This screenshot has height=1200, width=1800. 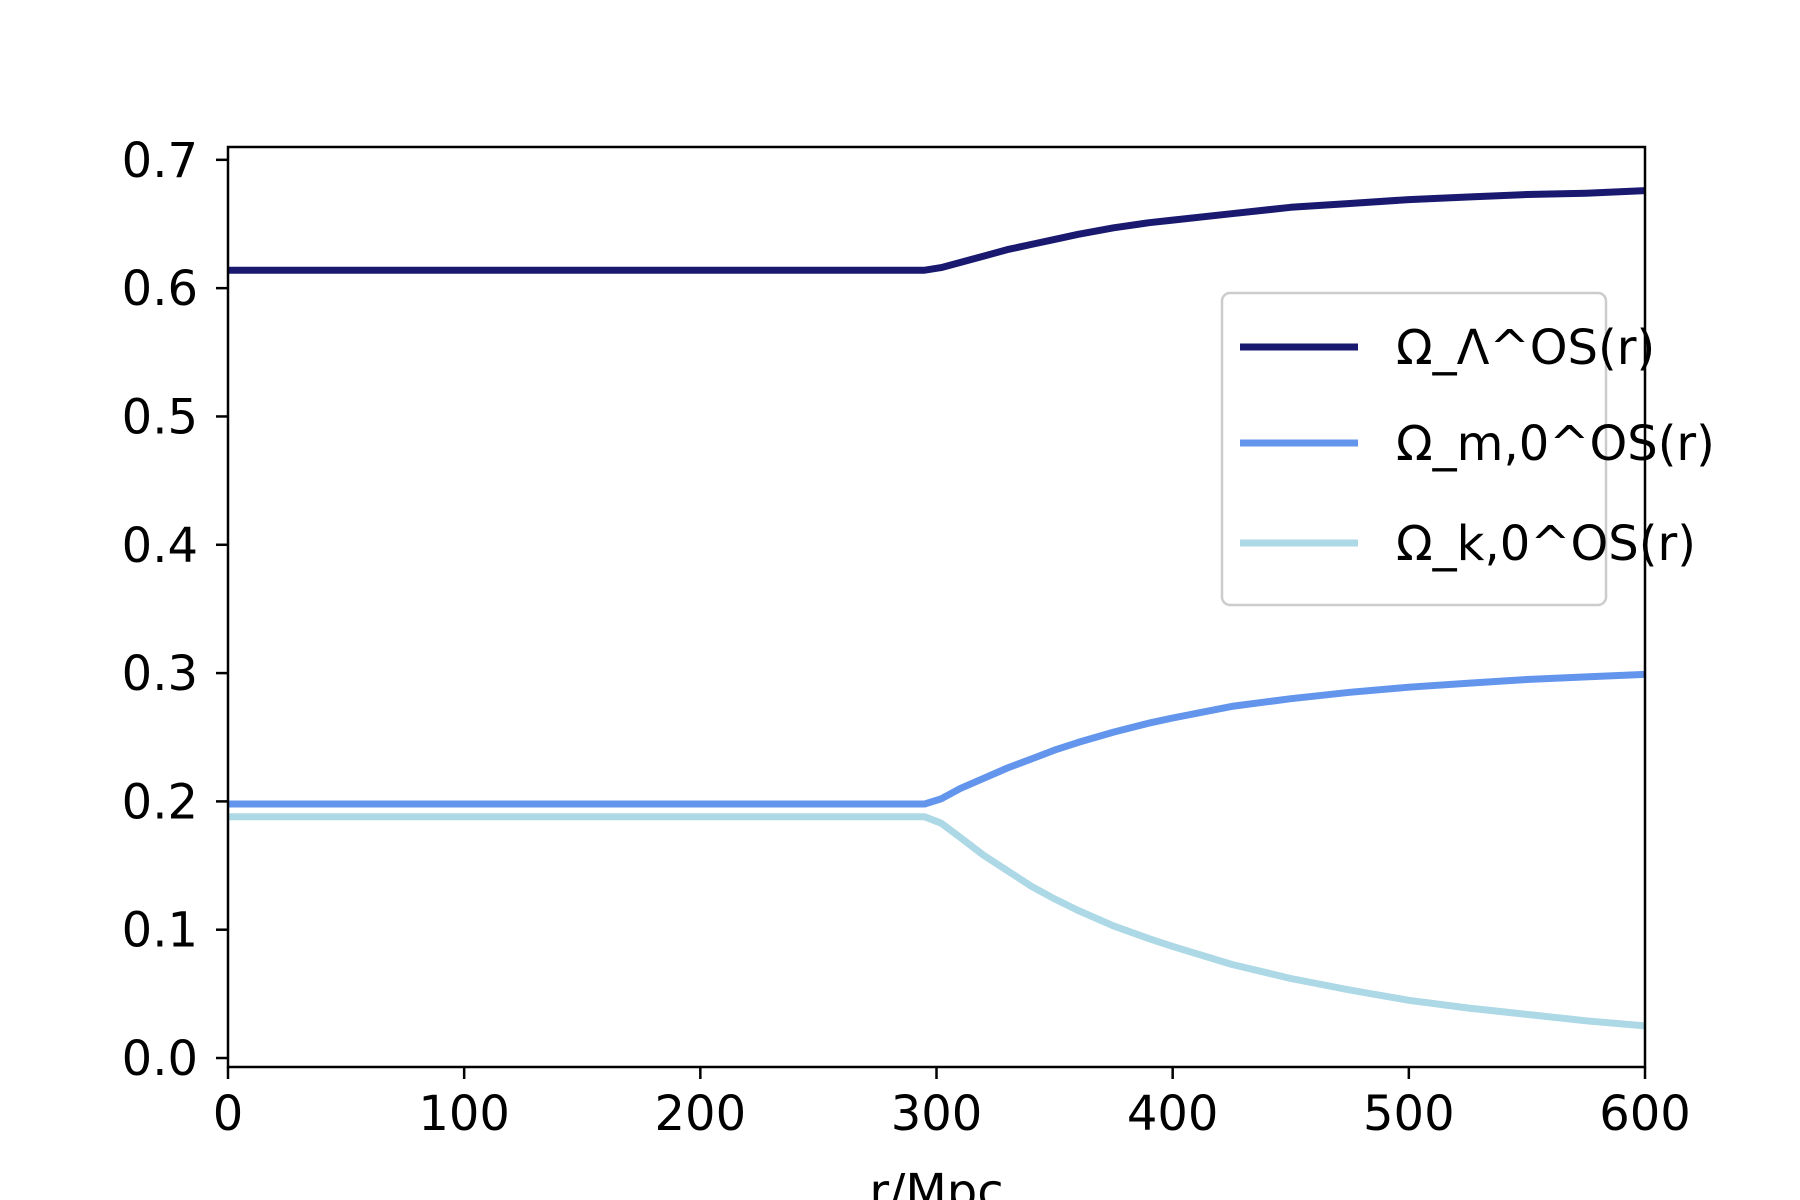 I want to click on x-tick-label: 200, so click(x=701, y=1114).